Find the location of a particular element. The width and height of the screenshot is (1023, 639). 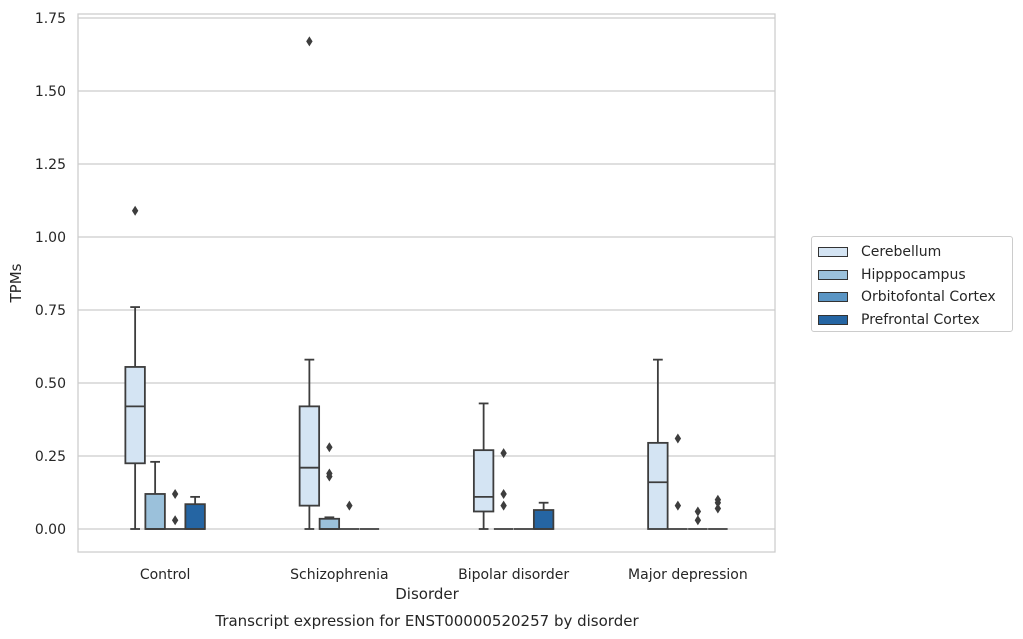

y-tick-label: 0.25 is located at coordinates (50, 457).